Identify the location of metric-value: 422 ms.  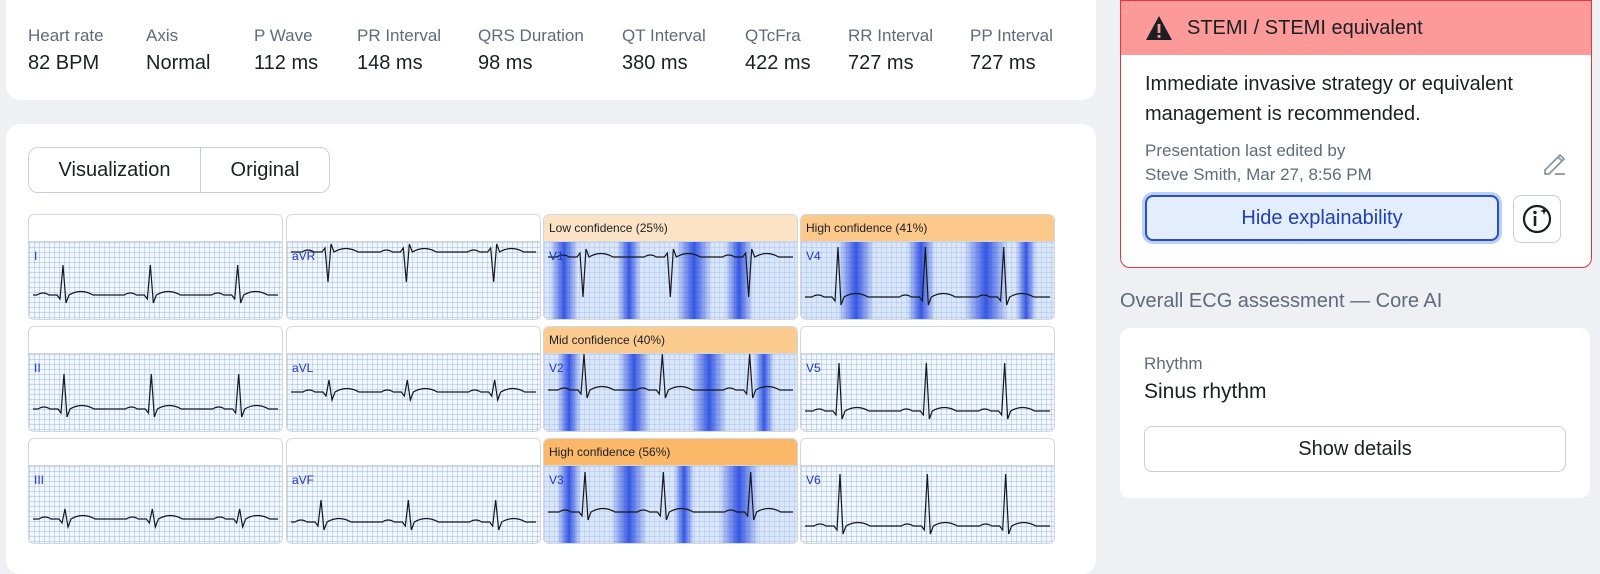
(778, 63).